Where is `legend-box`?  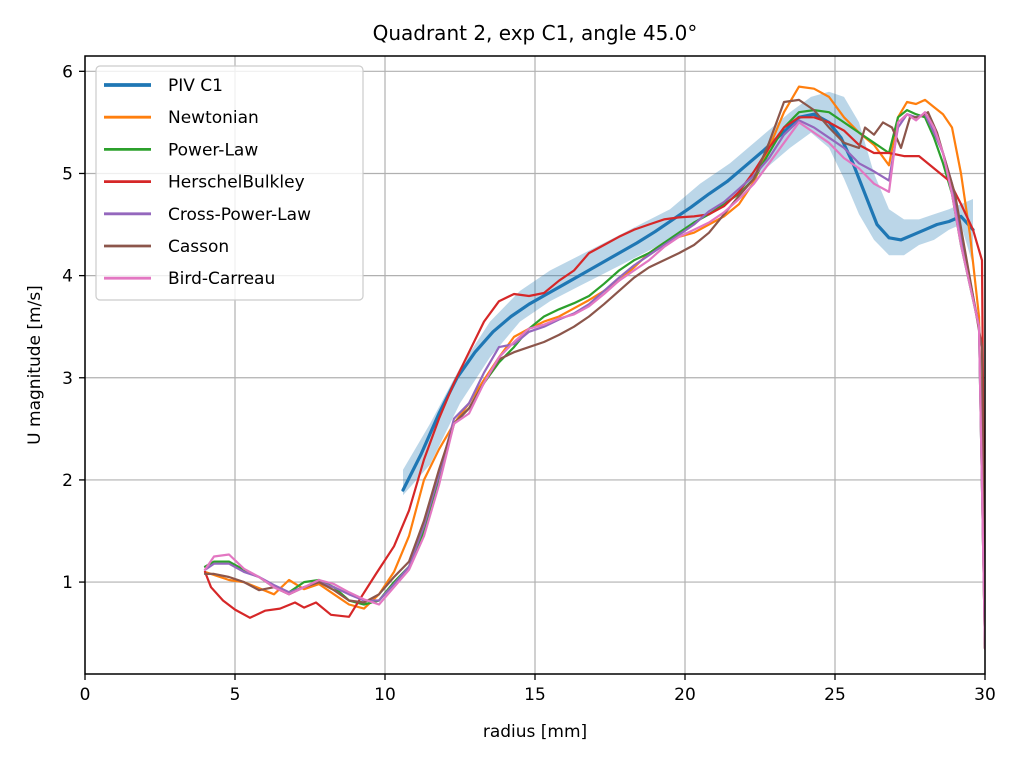 legend-box is located at coordinates (229, 183).